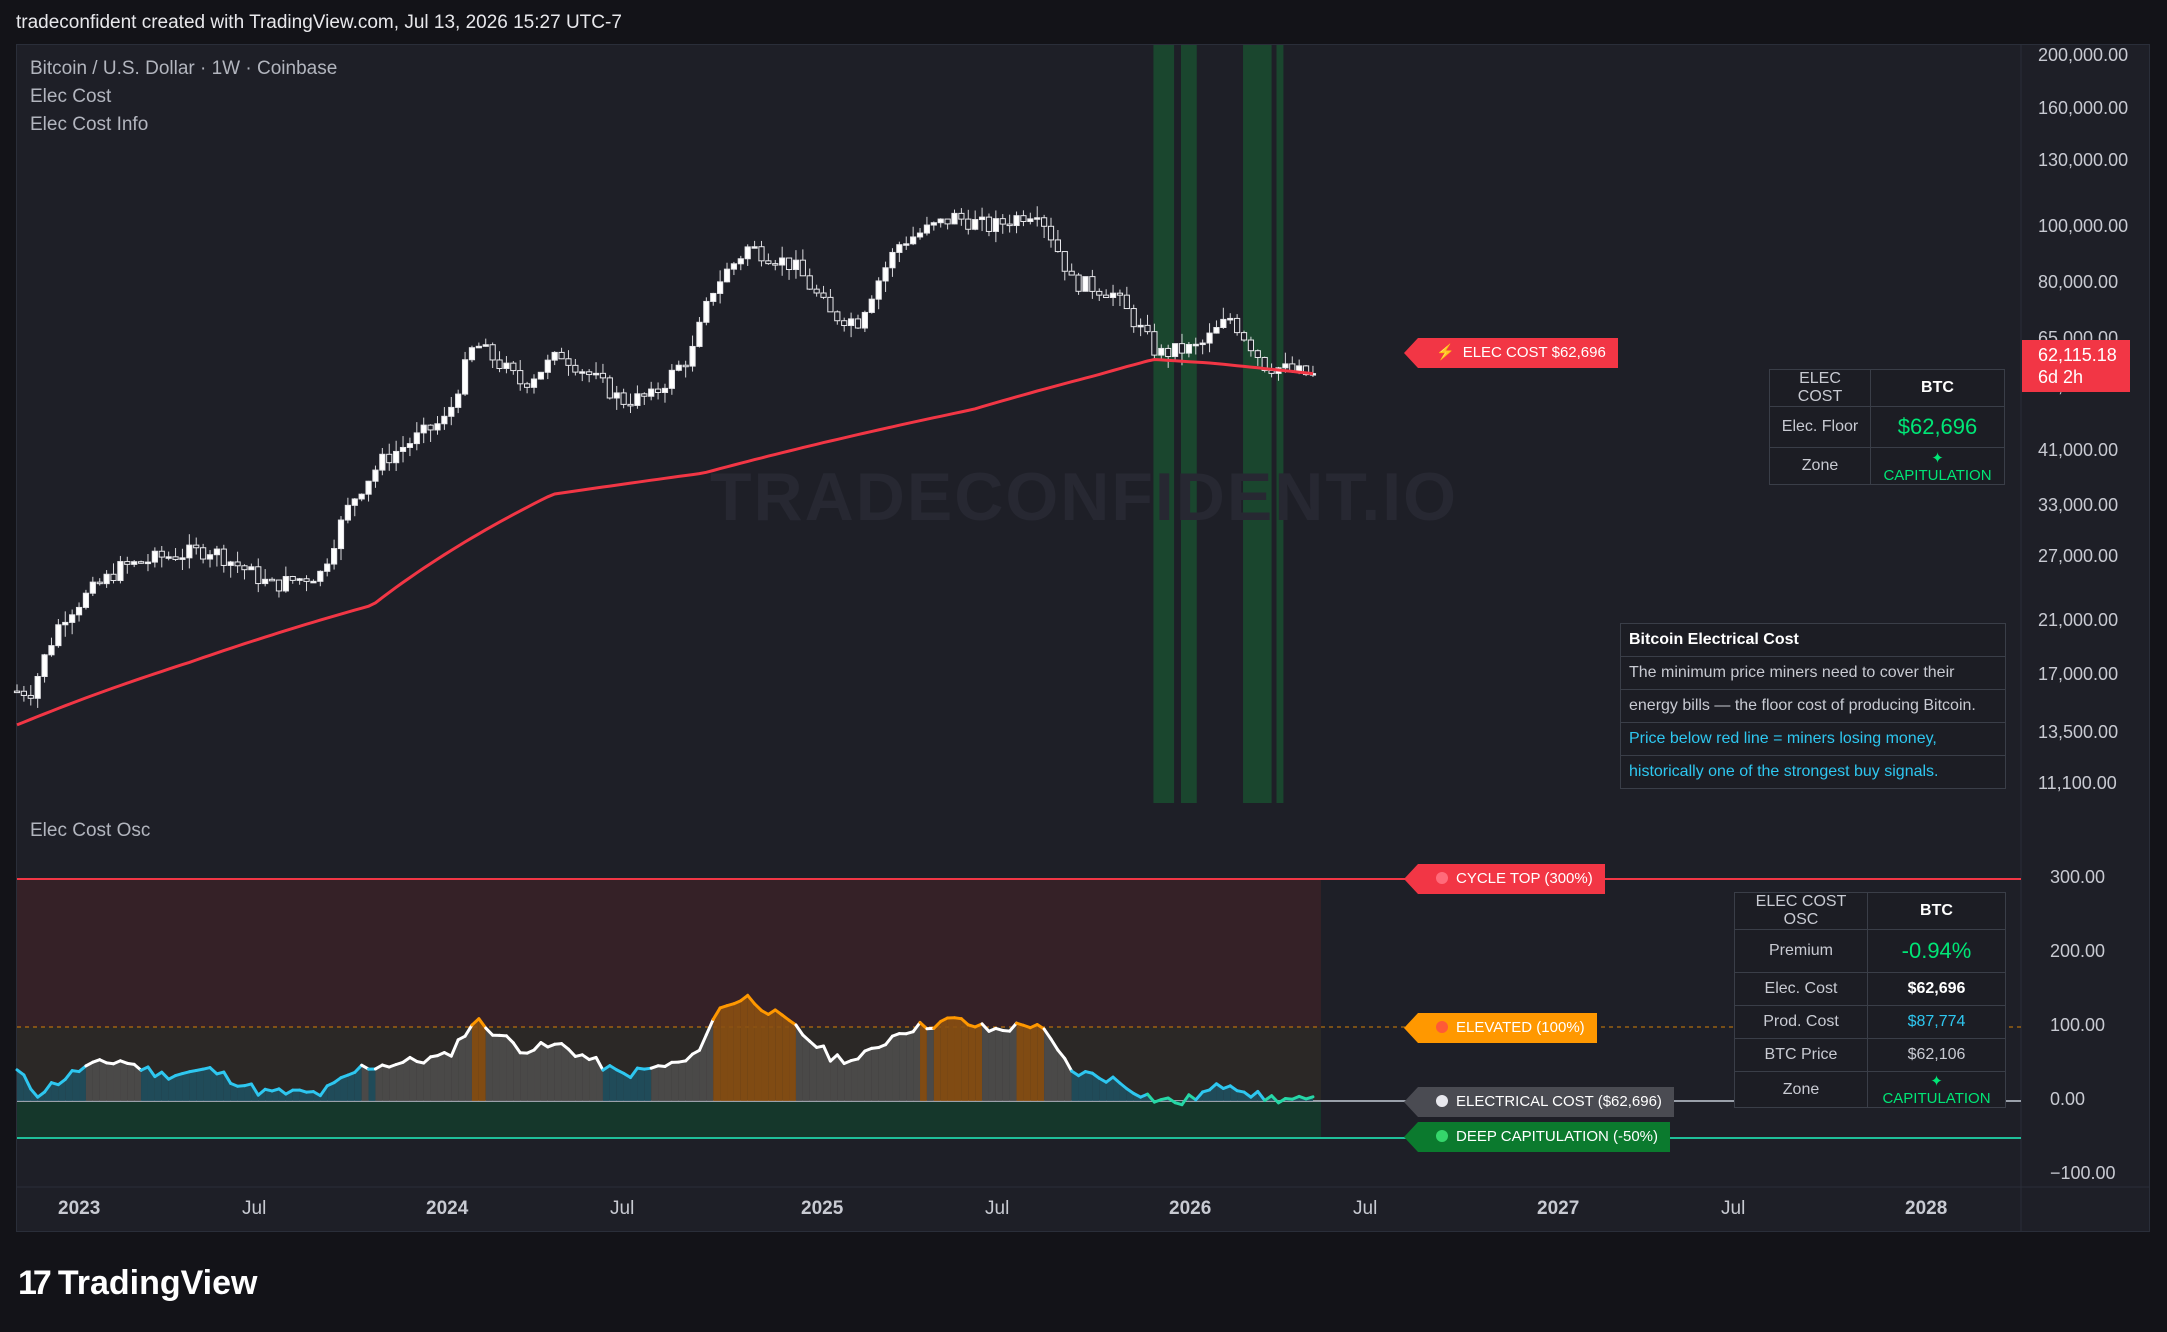 This screenshot has width=2167, height=1332. Describe the element at coordinates (1557, 1136) in the screenshot. I see `deep-capitulation-tag-text: DEEP CAPITULATION (-50%)` at that location.